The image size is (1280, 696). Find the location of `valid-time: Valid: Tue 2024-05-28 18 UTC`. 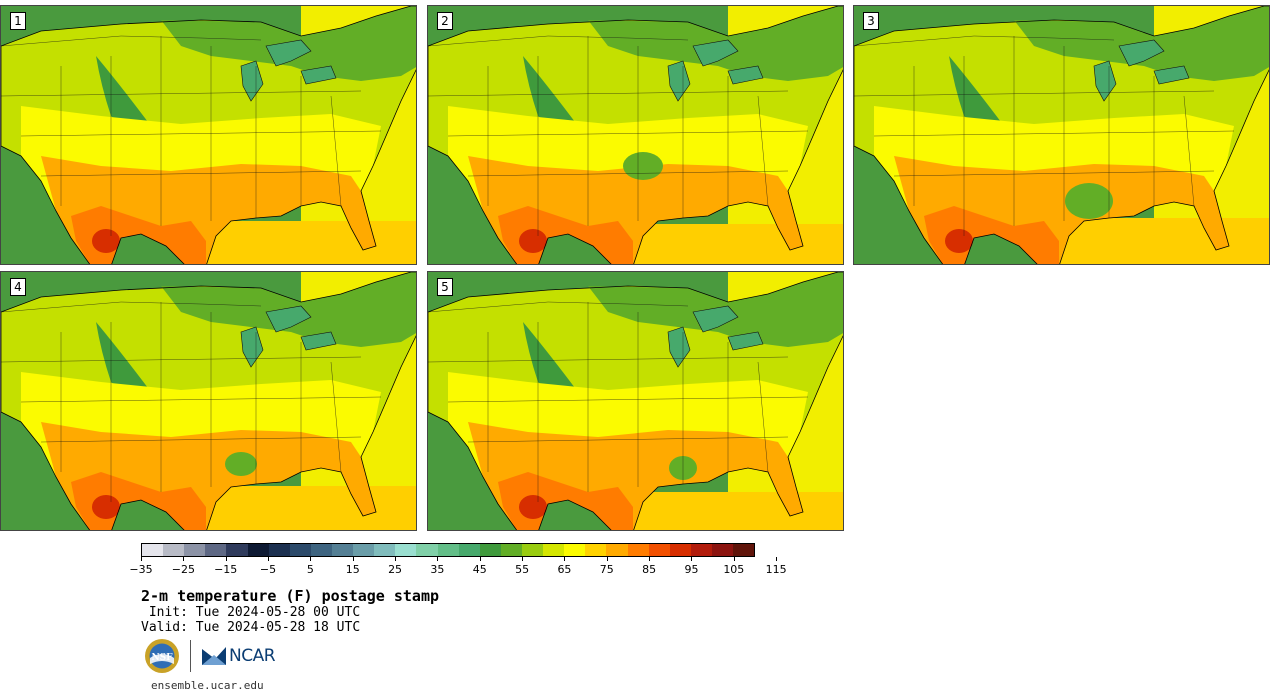

valid-time: Valid: Tue 2024-05-28 18 UTC is located at coordinates (251, 627).